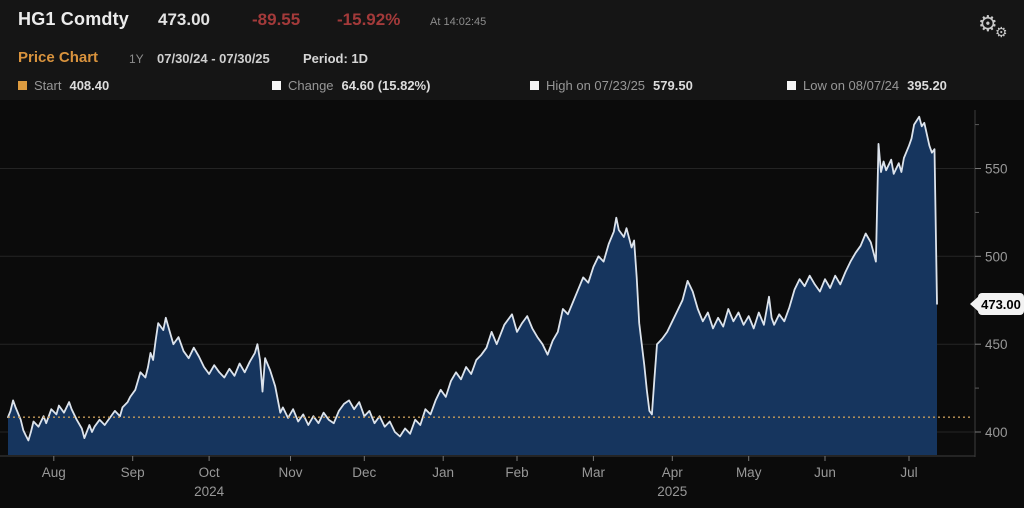  Describe the element at coordinates (673, 472) in the screenshot. I see `svg-text: Apr` at that location.